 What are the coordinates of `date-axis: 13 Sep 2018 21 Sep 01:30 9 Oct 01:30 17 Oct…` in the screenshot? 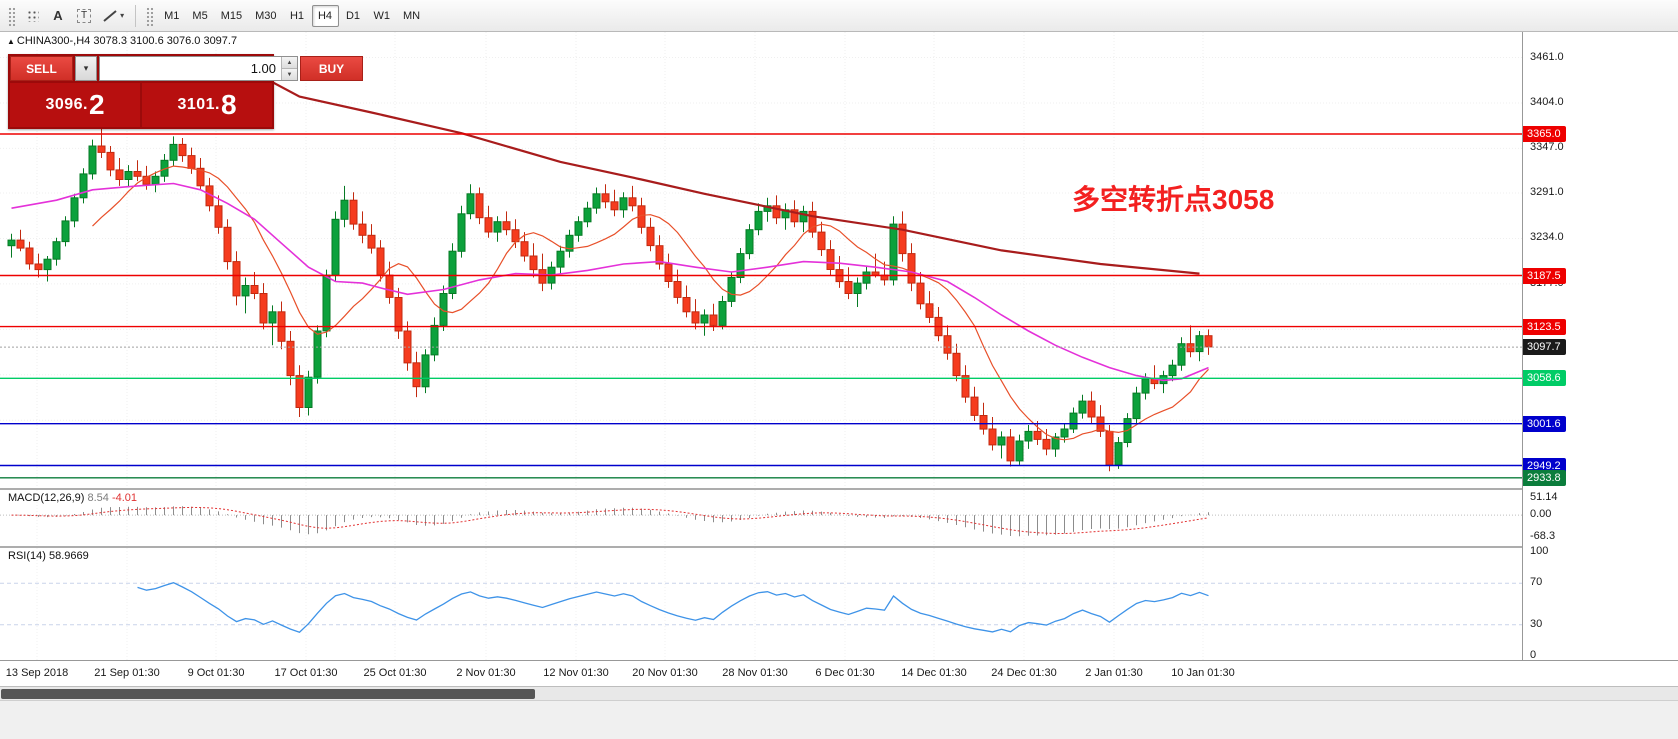 It's located at (839, 673).